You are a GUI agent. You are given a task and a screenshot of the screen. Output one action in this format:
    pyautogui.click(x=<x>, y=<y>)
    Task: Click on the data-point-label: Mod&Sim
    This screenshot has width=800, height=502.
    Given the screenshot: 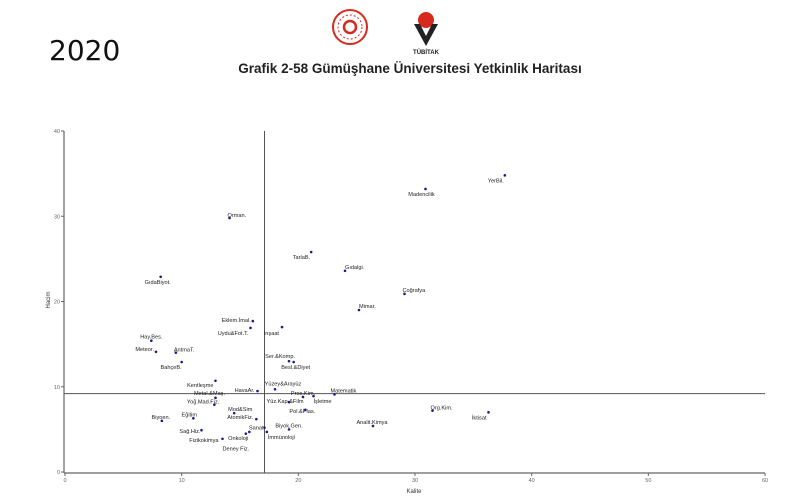 What is the action you would take?
    pyautogui.click(x=240, y=410)
    